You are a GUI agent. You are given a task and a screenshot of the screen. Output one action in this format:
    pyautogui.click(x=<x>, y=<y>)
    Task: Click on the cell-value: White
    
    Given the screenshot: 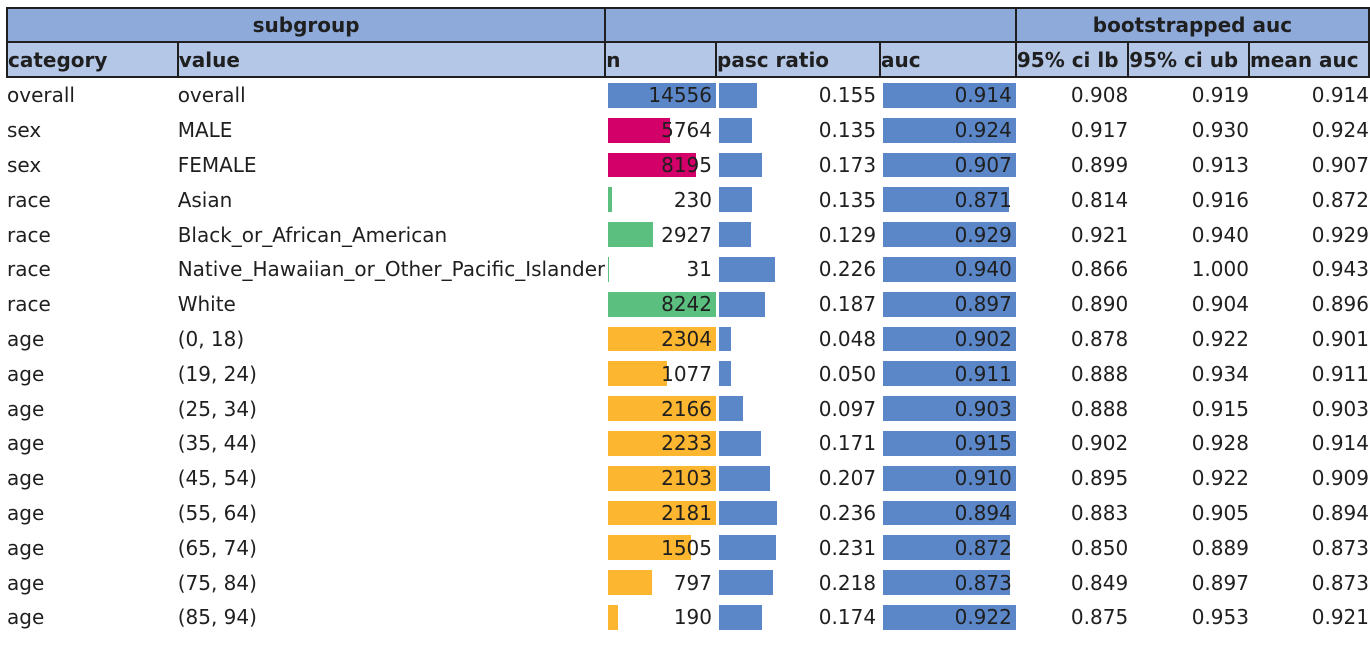 What is the action you would take?
    pyautogui.click(x=206, y=304)
    